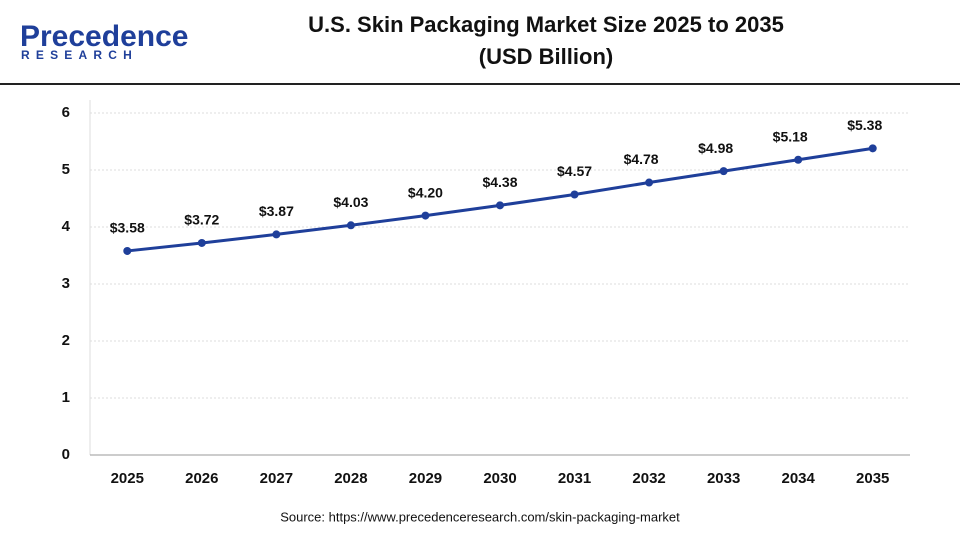 This screenshot has height=540, width=960. What do you see at coordinates (66, 283) in the screenshot?
I see `y-tick-label: 3` at bounding box center [66, 283].